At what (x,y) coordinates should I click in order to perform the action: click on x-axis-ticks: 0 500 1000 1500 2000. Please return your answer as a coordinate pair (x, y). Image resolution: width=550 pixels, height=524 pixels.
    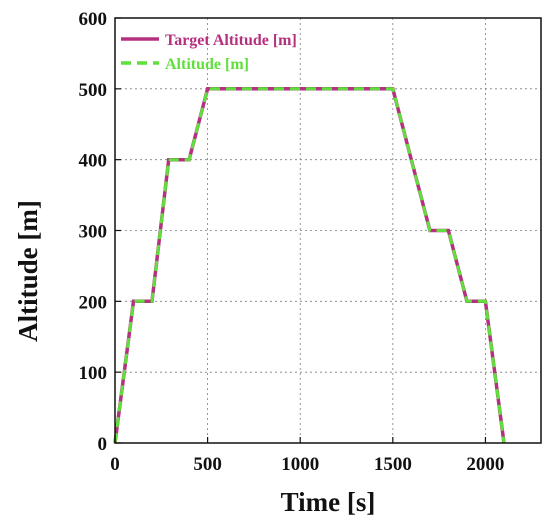
    Looking at the image, I should click on (307, 456).